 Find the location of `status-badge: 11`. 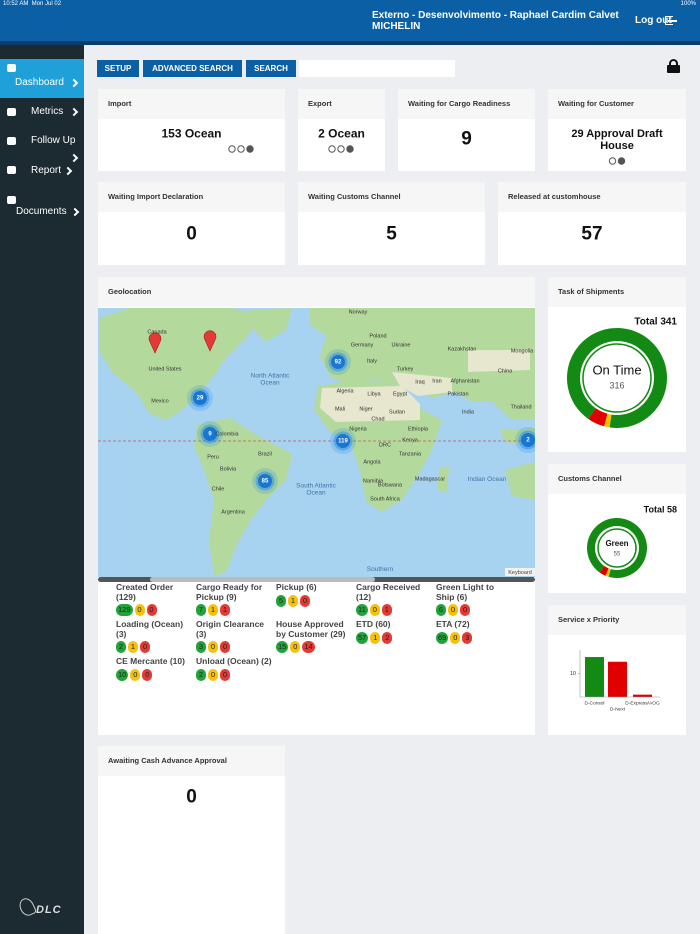

status-badge: 11 is located at coordinates (362, 610).